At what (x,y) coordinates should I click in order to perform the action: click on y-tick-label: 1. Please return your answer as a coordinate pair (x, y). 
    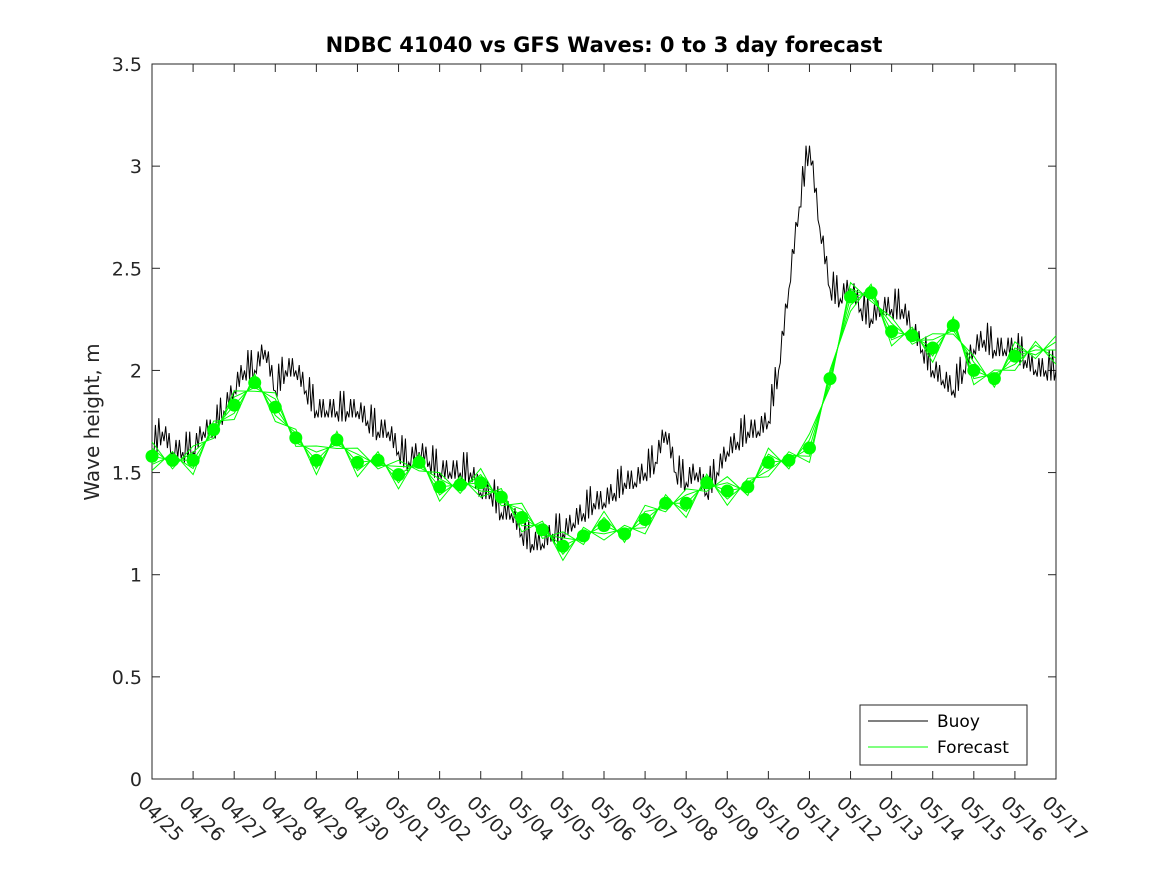
    Looking at the image, I should click on (136, 576).